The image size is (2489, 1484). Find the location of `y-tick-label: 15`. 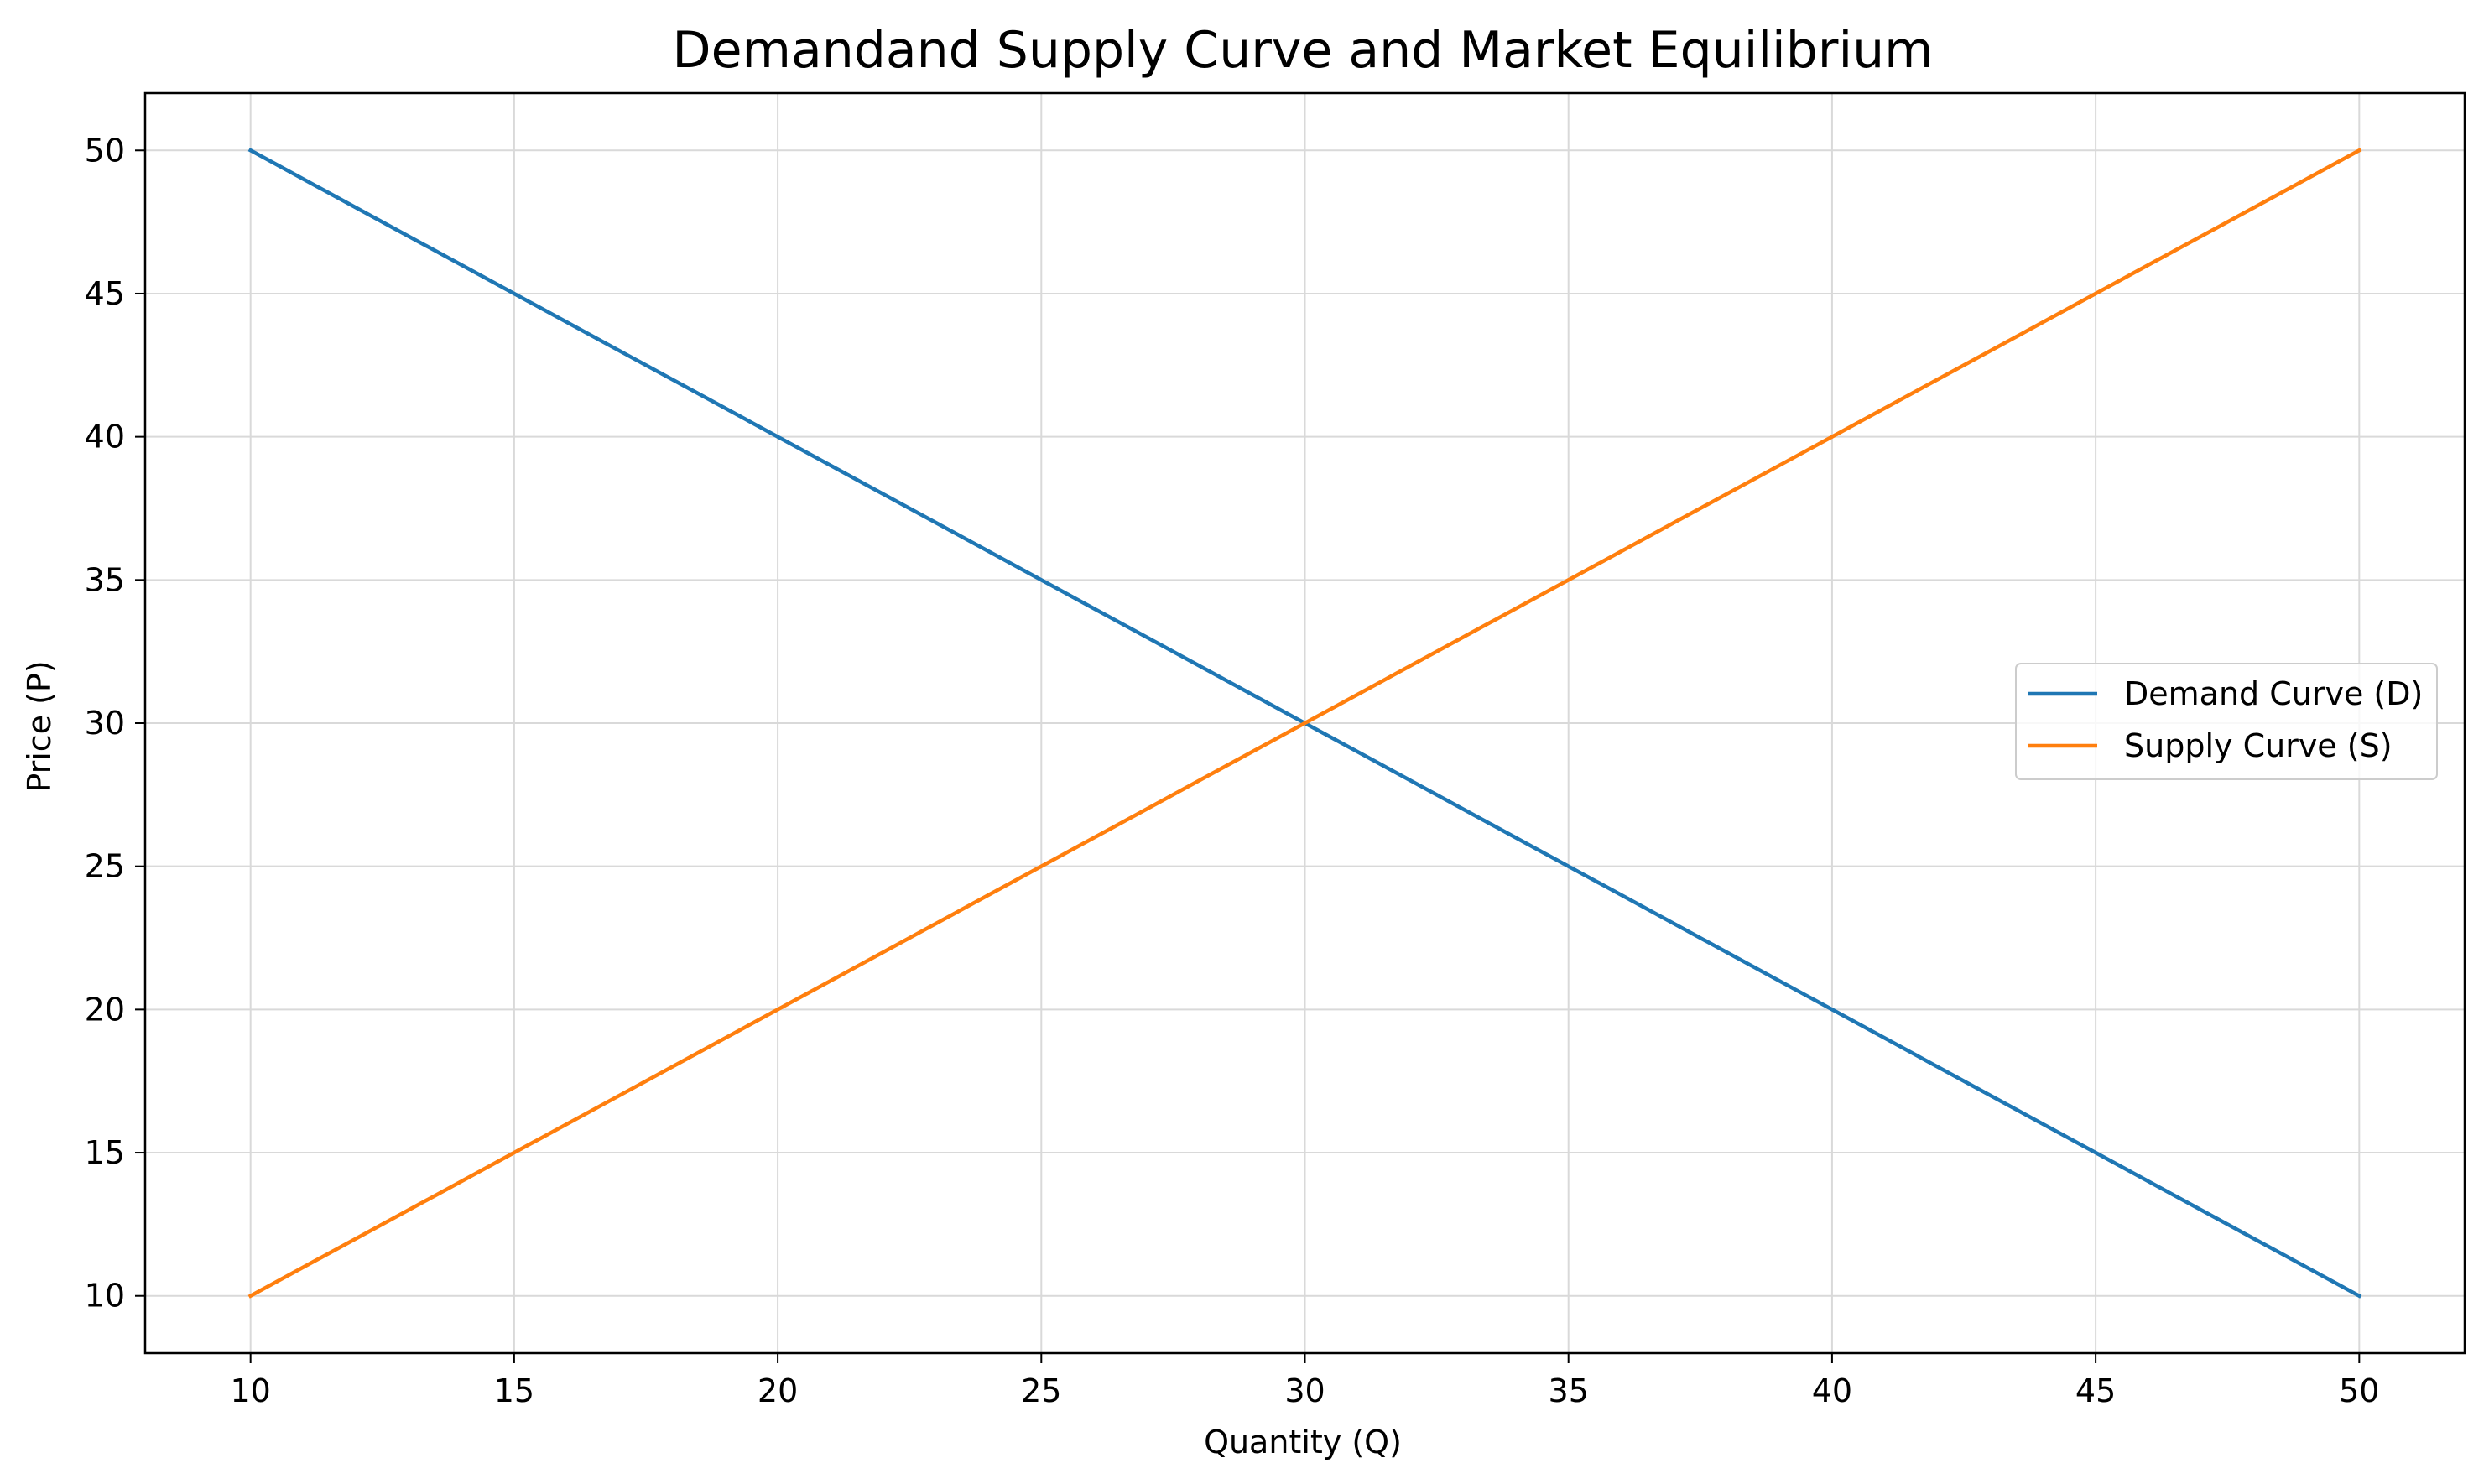

y-tick-label: 15 is located at coordinates (105, 1152).